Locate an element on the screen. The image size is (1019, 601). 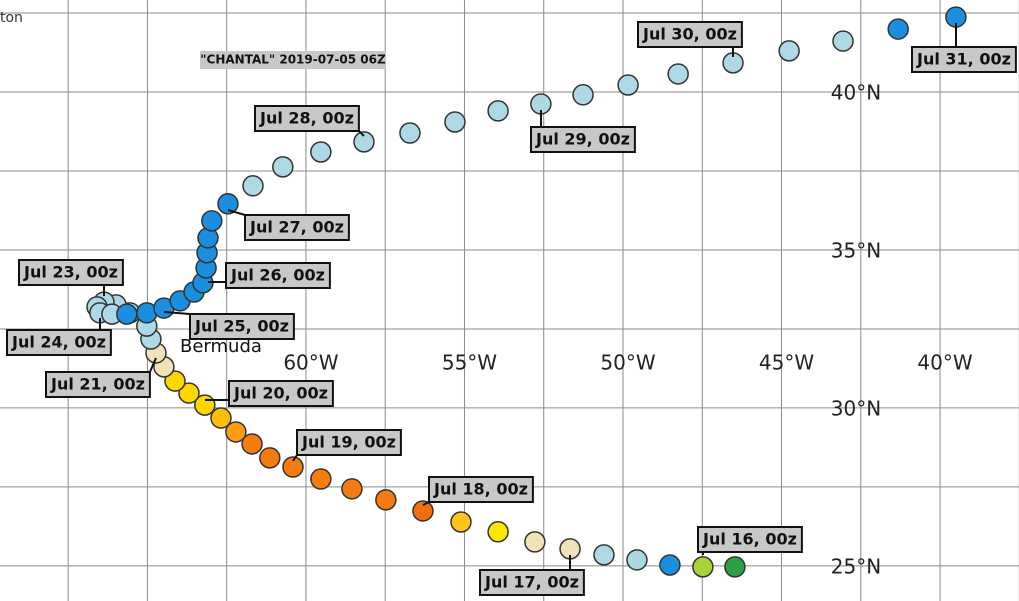
date-label: Jul 19, 00z is located at coordinates (348, 442).